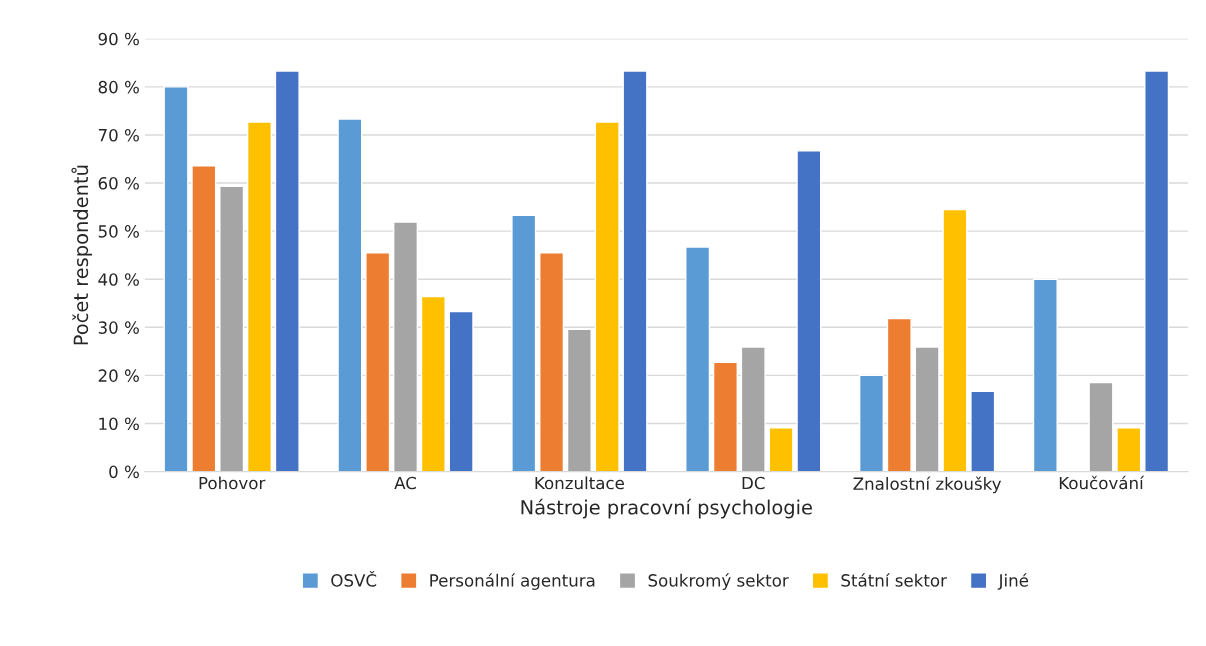 This screenshot has height=646, width=1206. I want to click on legend-label: Personální agentura, so click(512, 581).